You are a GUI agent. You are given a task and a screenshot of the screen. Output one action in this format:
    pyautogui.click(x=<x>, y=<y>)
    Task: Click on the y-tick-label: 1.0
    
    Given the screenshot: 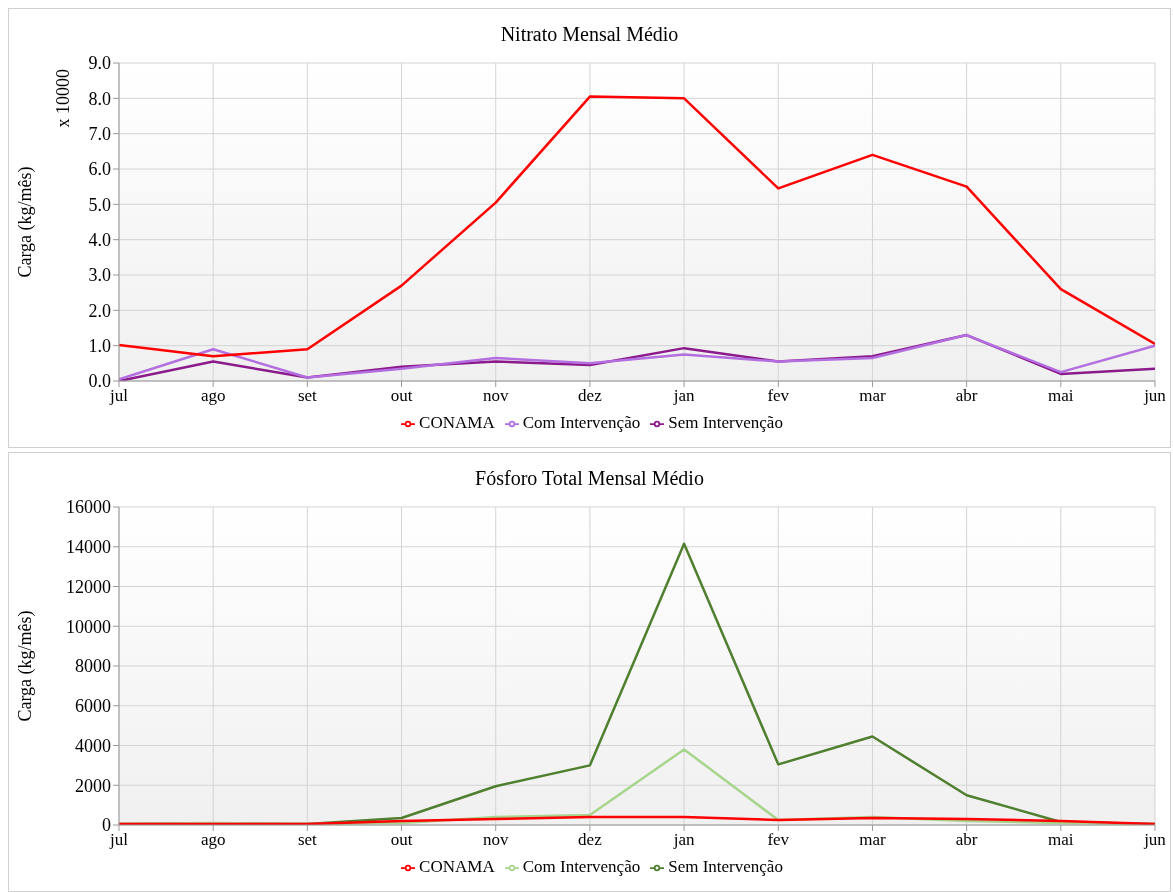 What is the action you would take?
    pyautogui.click(x=99, y=346)
    